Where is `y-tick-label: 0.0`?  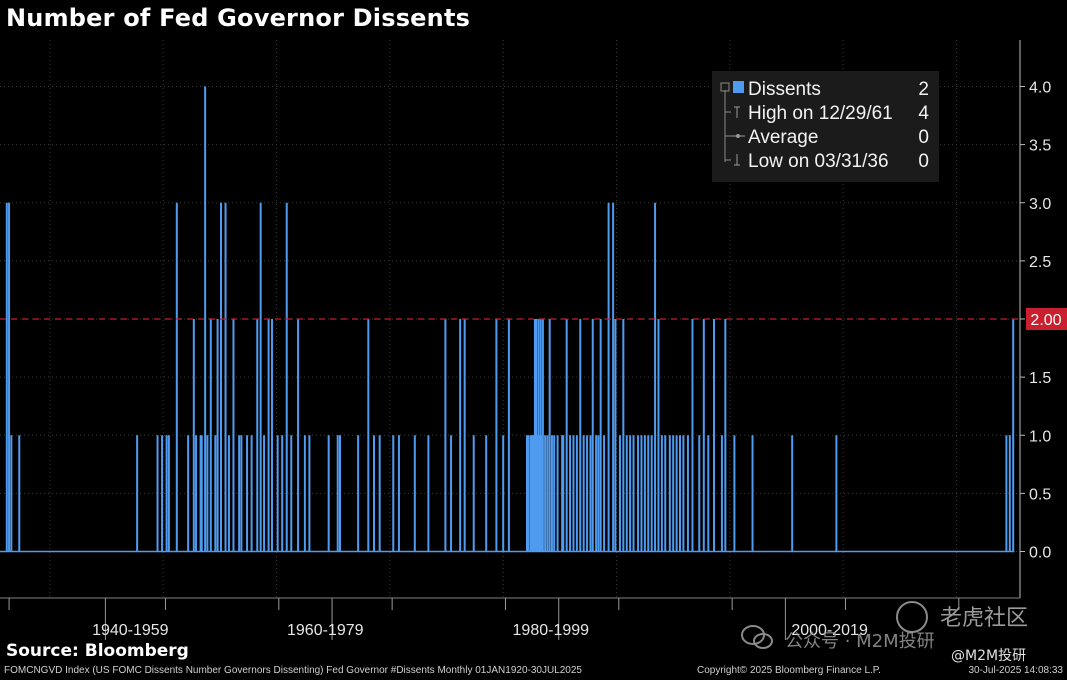 y-tick-label: 0.0 is located at coordinates (1040, 553).